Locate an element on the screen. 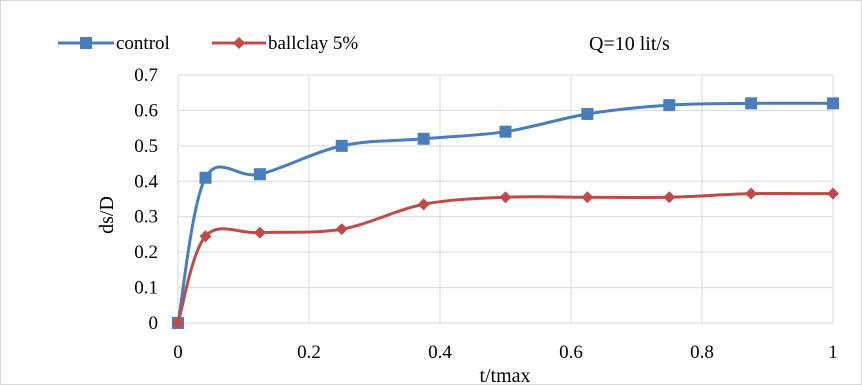 The image size is (862, 385). y-tick-label: 0.1 is located at coordinates (146, 288).